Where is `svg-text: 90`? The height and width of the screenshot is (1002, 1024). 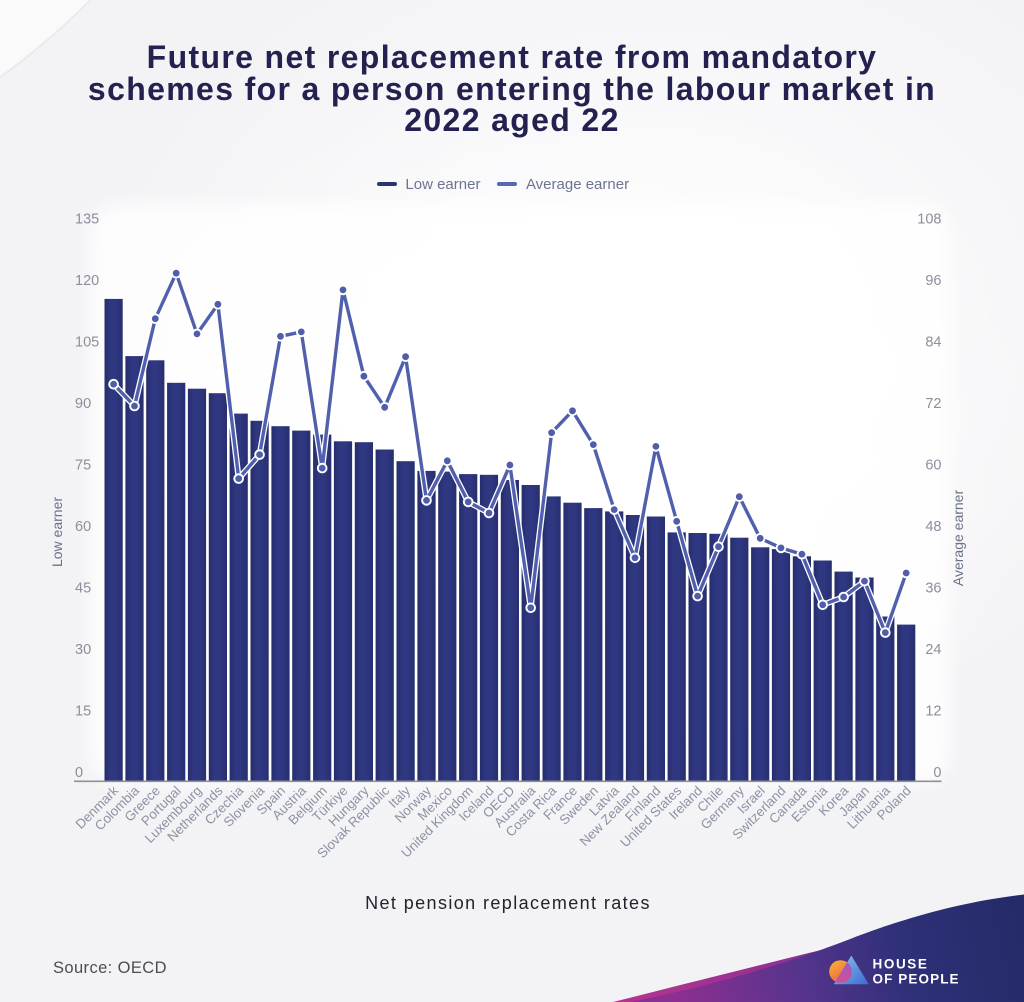
svg-text: 90 is located at coordinates (83, 404).